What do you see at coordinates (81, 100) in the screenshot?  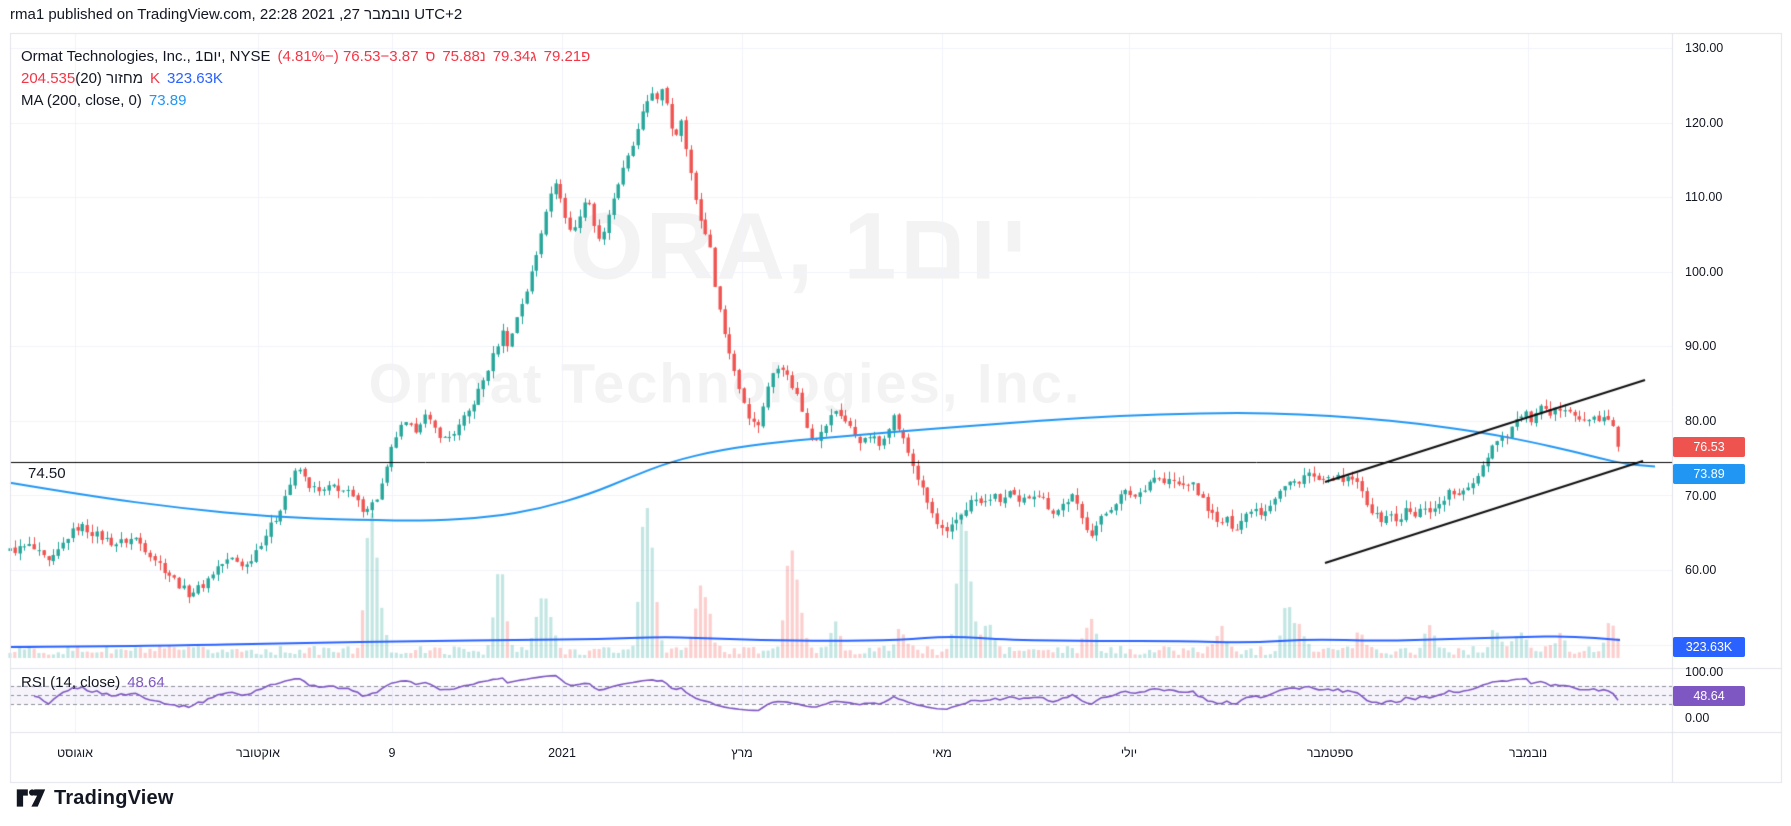 I see `ma-label: MA (200, close, 0)` at bounding box center [81, 100].